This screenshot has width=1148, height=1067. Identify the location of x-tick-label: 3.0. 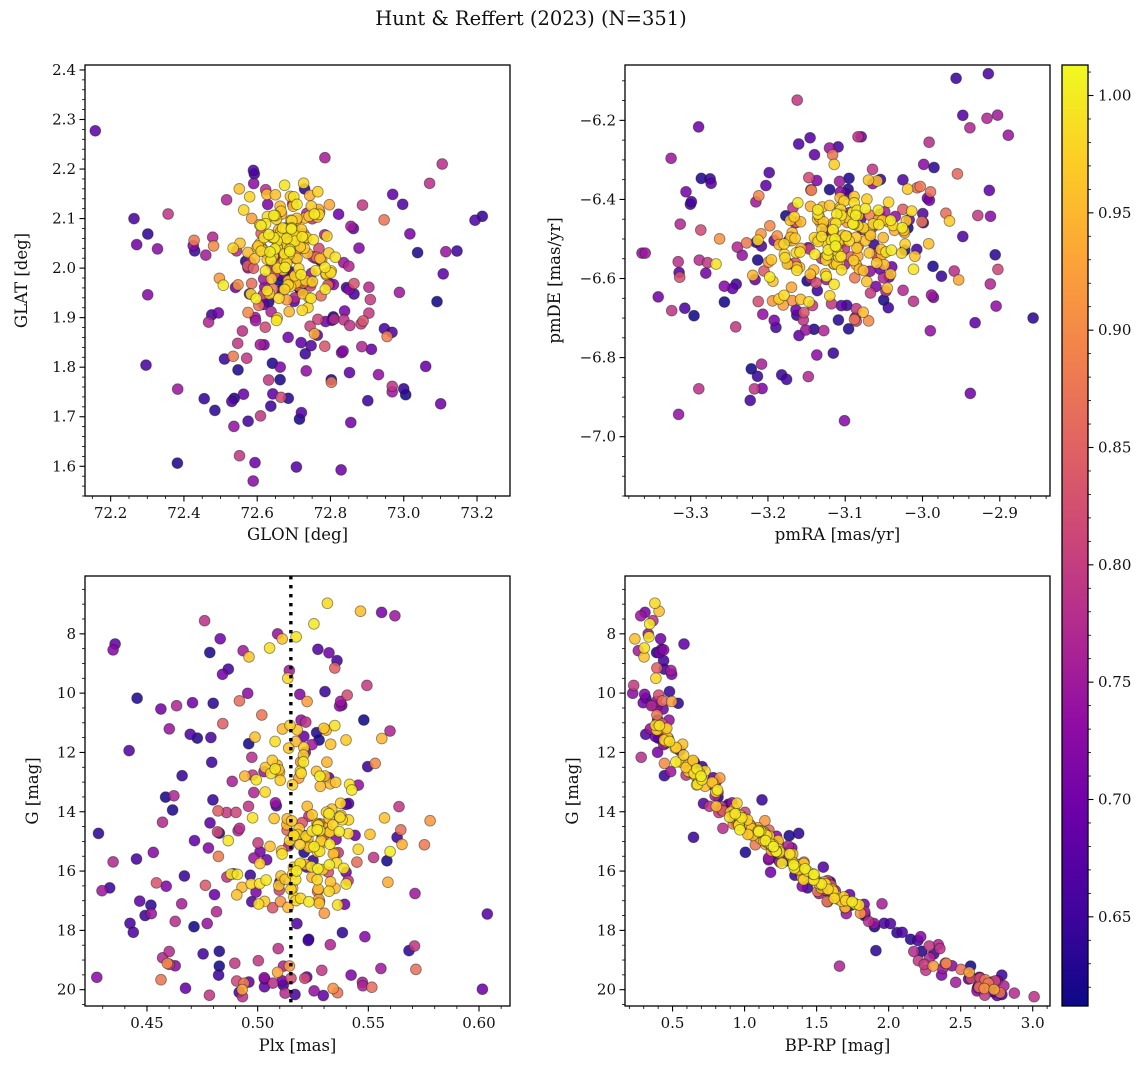
(1033, 1023).